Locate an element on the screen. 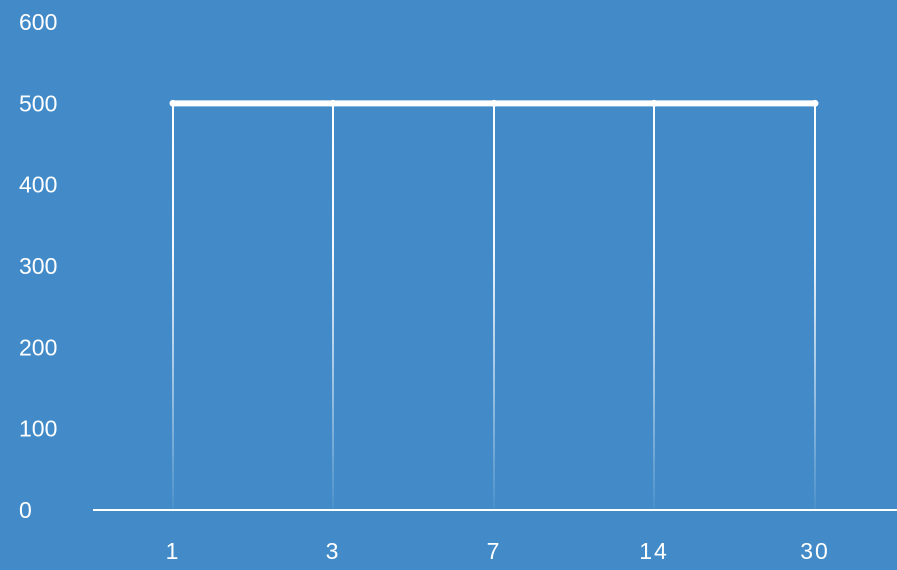 Image resolution: width=897 pixels, height=570 pixels. x-axis-ticks: 1 3 7 14 30 is located at coordinates (498, 551).